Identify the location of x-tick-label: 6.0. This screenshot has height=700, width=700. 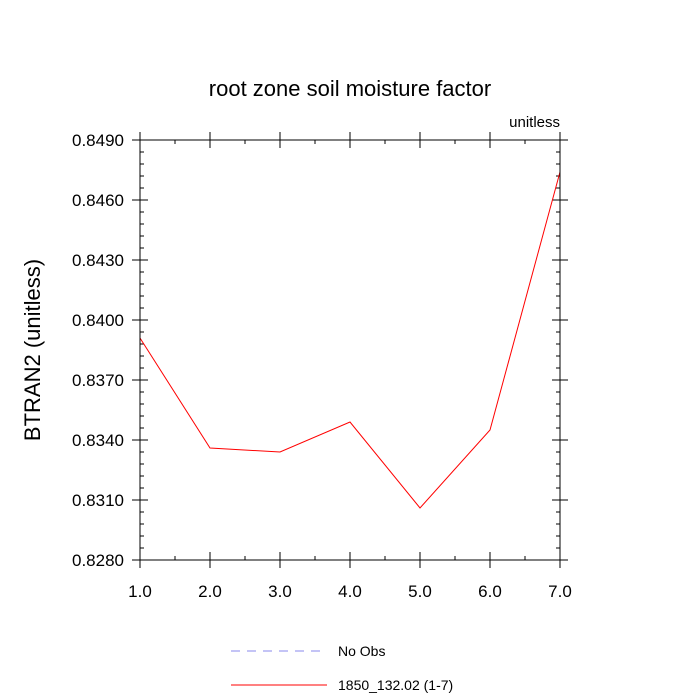
(490, 591).